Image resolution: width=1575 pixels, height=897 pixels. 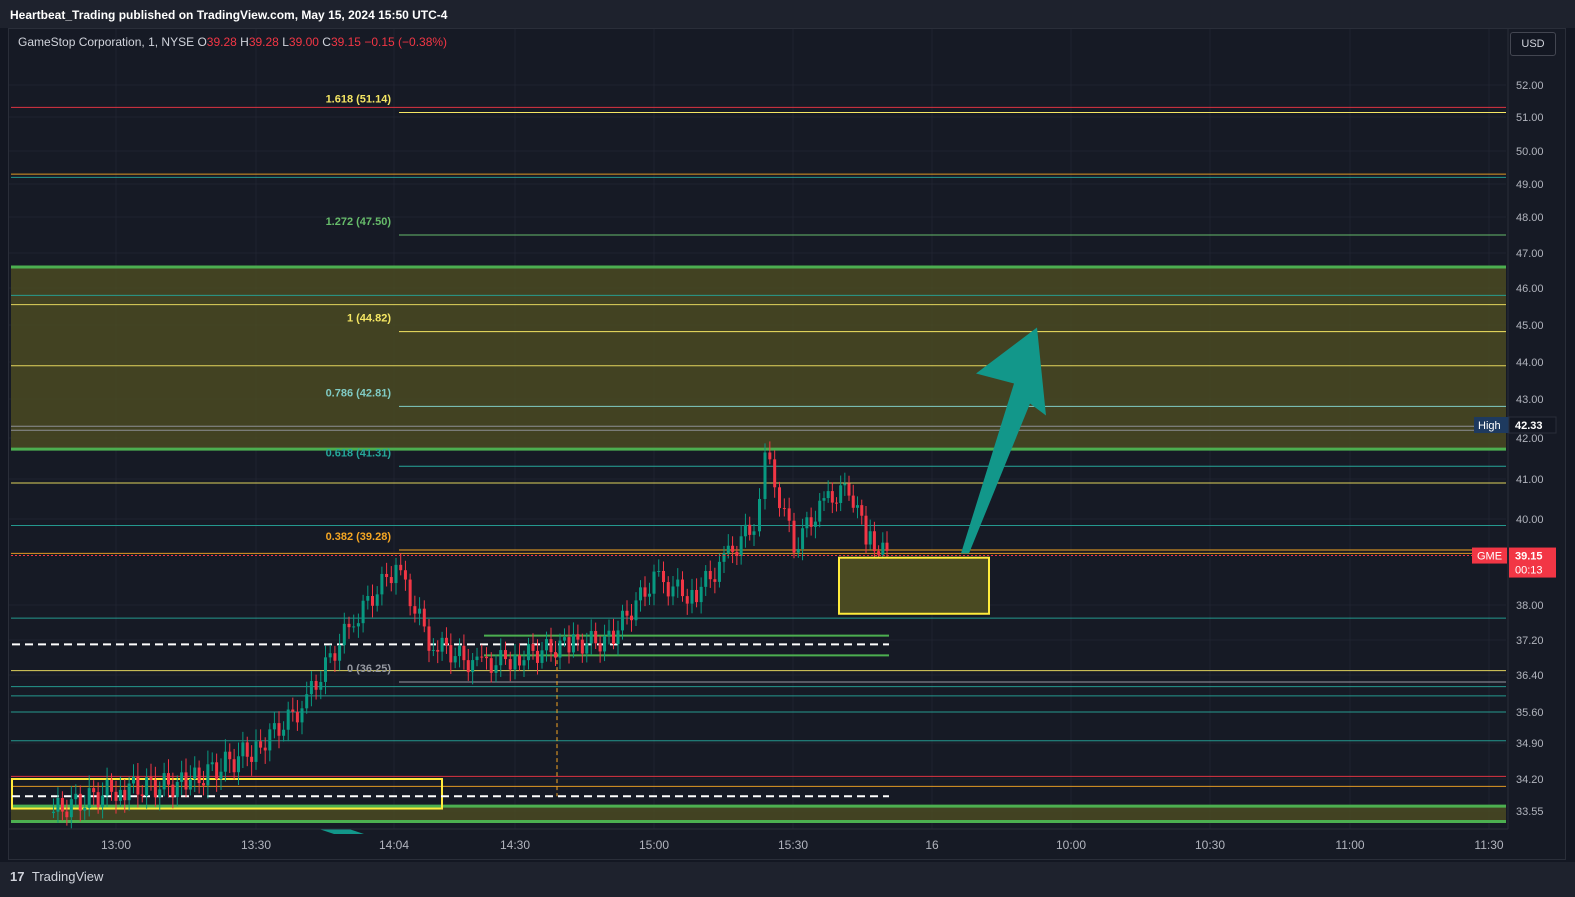 I want to click on price-tick-label: 46.00, so click(x=1530, y=289).